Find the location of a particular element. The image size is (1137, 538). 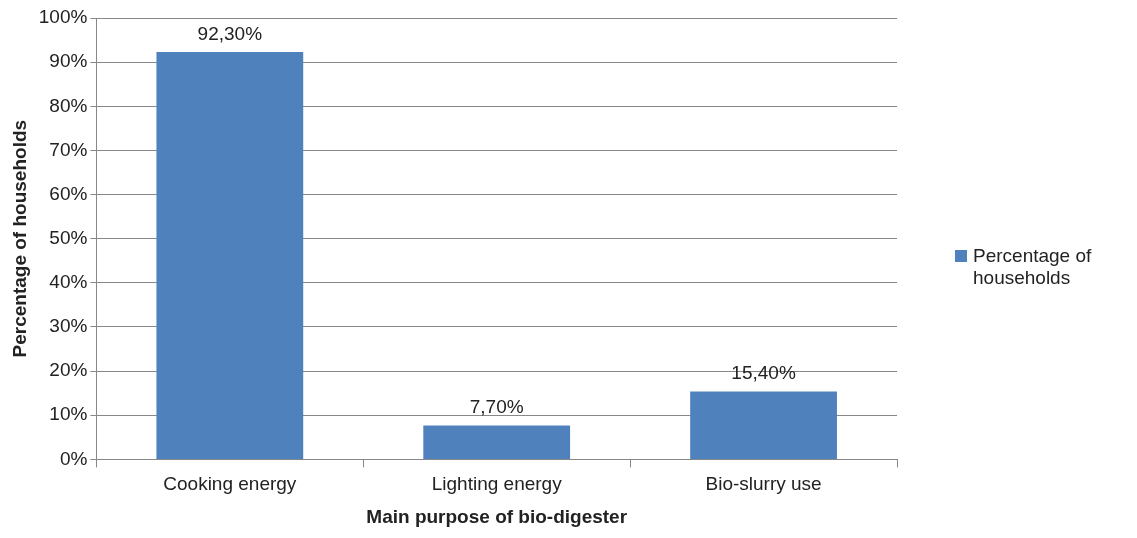

x-tick-label: Lighting energy is located at coordinates (497, 484).